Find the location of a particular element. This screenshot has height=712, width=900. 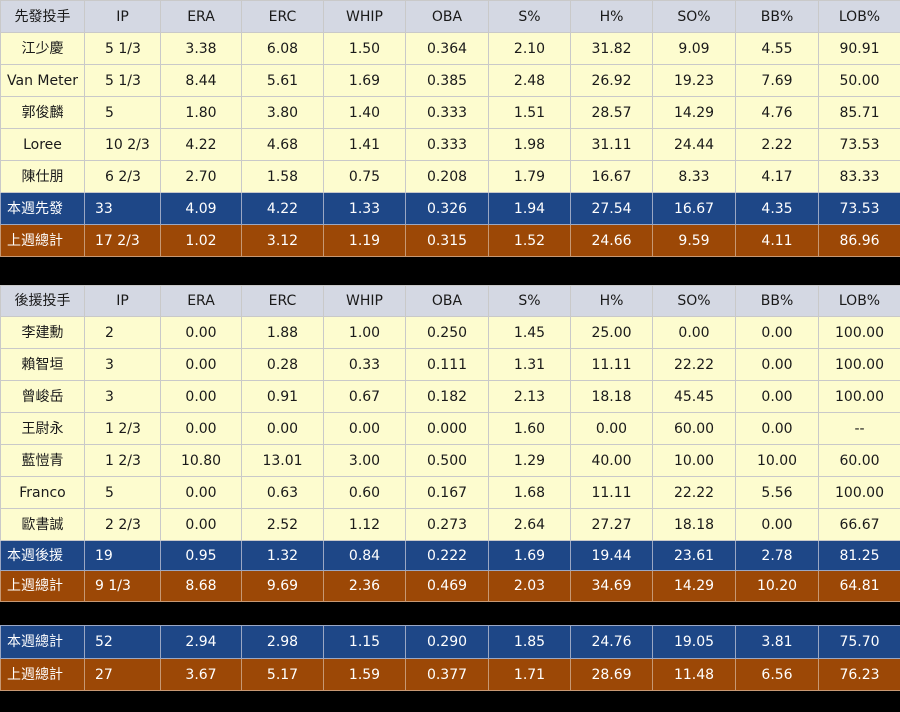

cell-oba: 0.385 is located at coordinates (447, 80).